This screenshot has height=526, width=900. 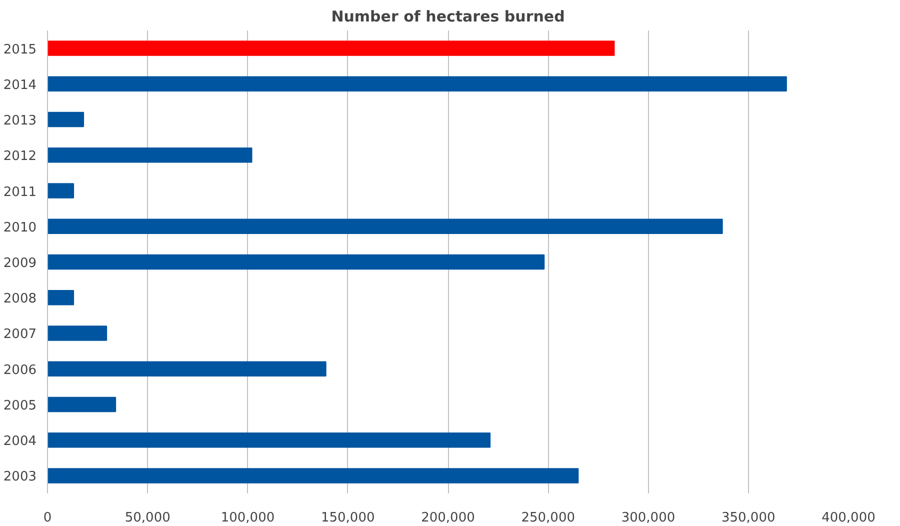 What do you see at coordinates (20, 156) in the screenshot?
I see `y-tick-label: 2012` at bounding box center [20, 156].